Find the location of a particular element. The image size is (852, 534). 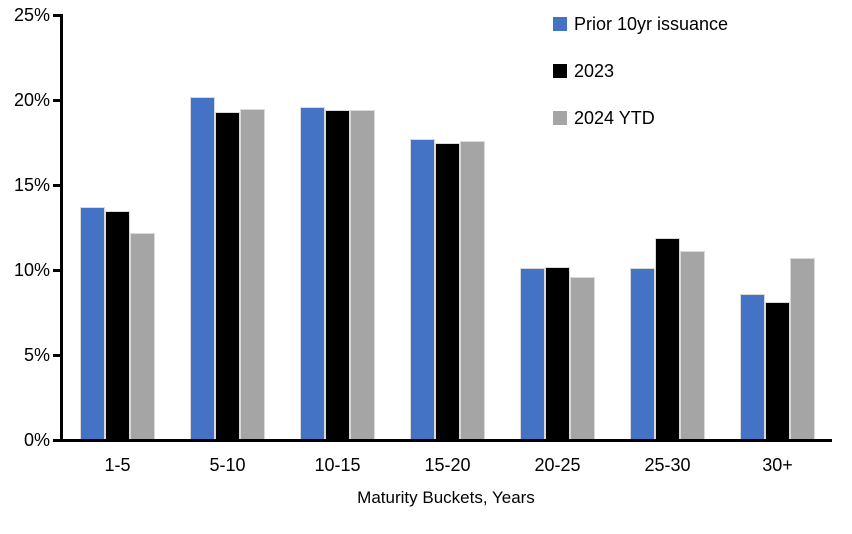

legend-item: 2024 YTD is located at coordinates (640, 118).